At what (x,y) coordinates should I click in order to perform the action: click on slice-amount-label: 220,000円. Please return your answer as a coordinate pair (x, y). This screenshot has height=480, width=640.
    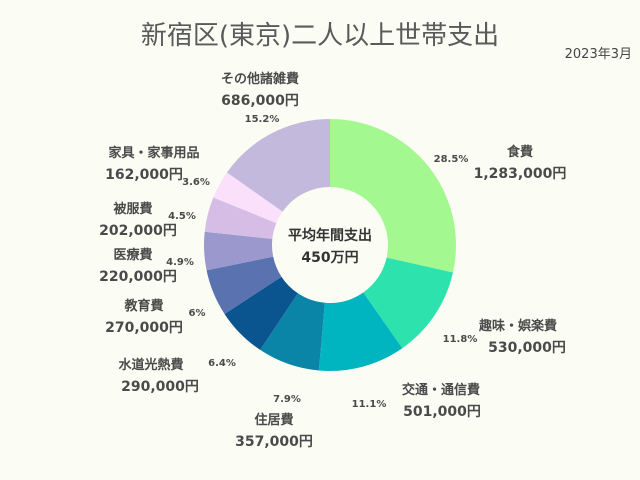
    Looking at the image, I should click on (138, 277).